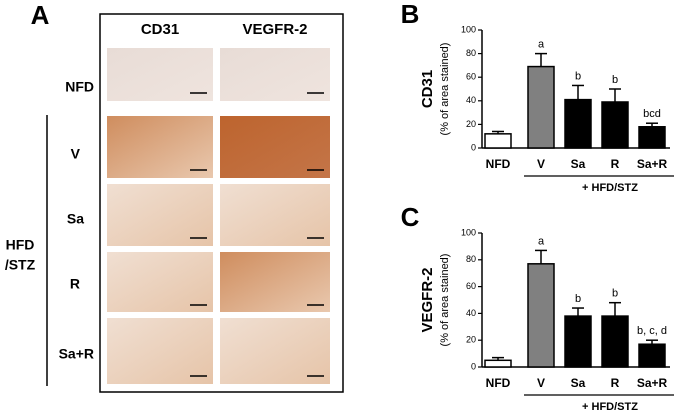 This screenshot has width=688, height=417. Describe the element at coordinates (427, 299) in the screenshot. I see `y-axis-title: VEGFR-2` at that location.